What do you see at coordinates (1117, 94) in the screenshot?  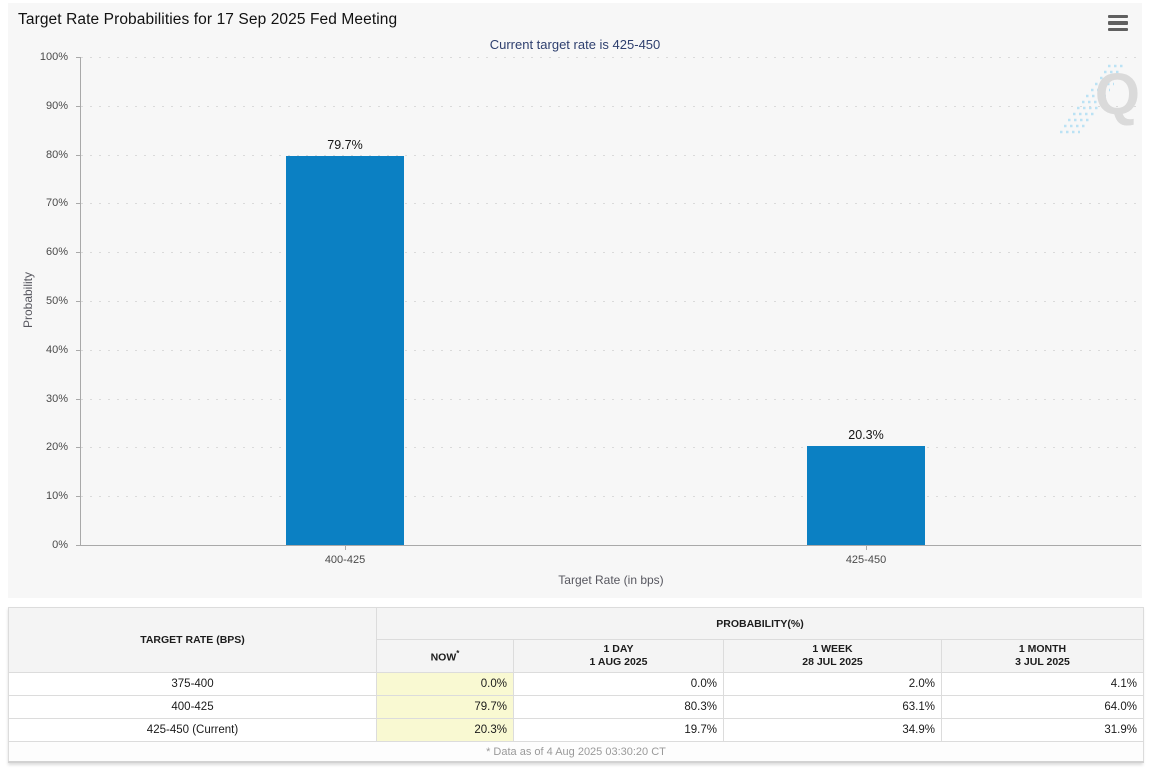 I see `watermark-q-letter: Q` at bounding box center [1117, 94].